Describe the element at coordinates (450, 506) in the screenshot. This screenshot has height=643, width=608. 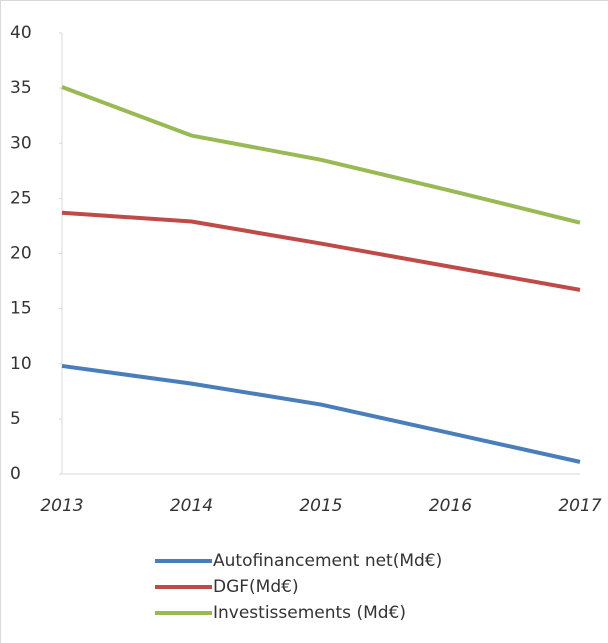
I see `x-tick-label: 2016` at that location.